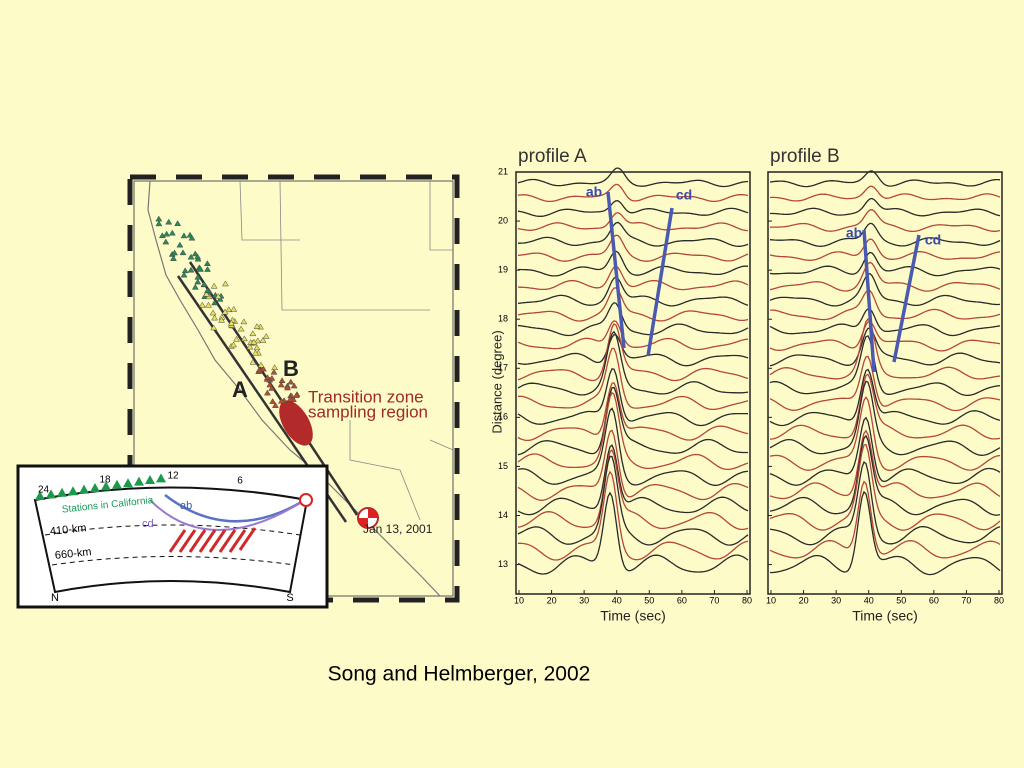  Describe the element at coordinates (289, 598) in the screenshot. I see `south-label: S` at that location.